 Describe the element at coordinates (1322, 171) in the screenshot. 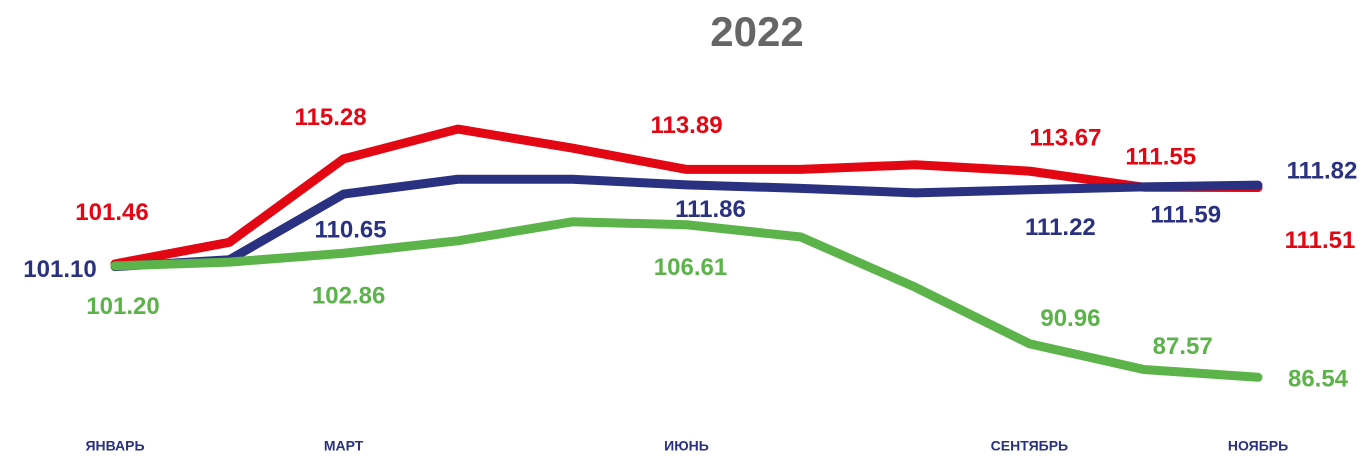

I see `data-label: 111.82` at that location.